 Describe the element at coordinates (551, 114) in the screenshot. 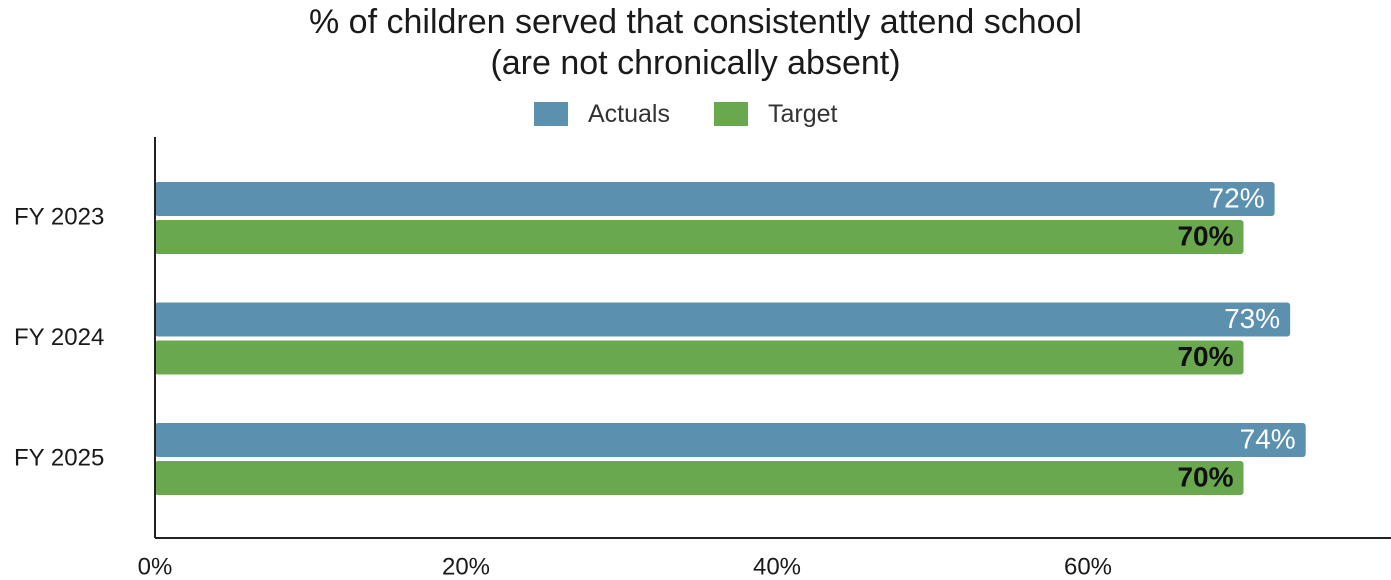

I see `legend-swatch-actuals` at that location.